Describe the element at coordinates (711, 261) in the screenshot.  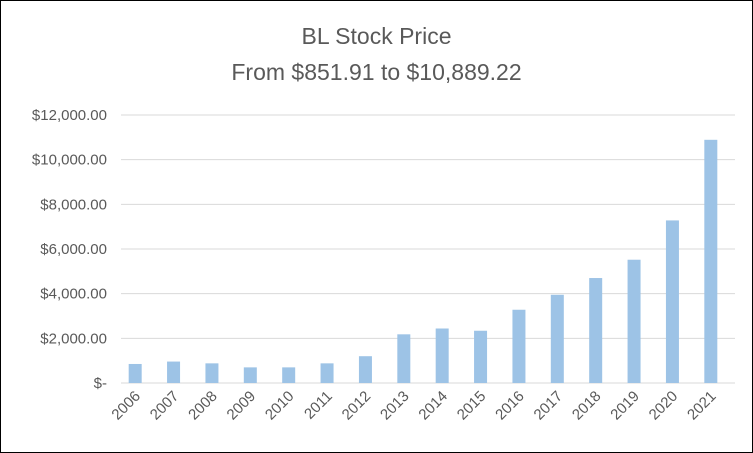
I see `bar-2021` at that location.